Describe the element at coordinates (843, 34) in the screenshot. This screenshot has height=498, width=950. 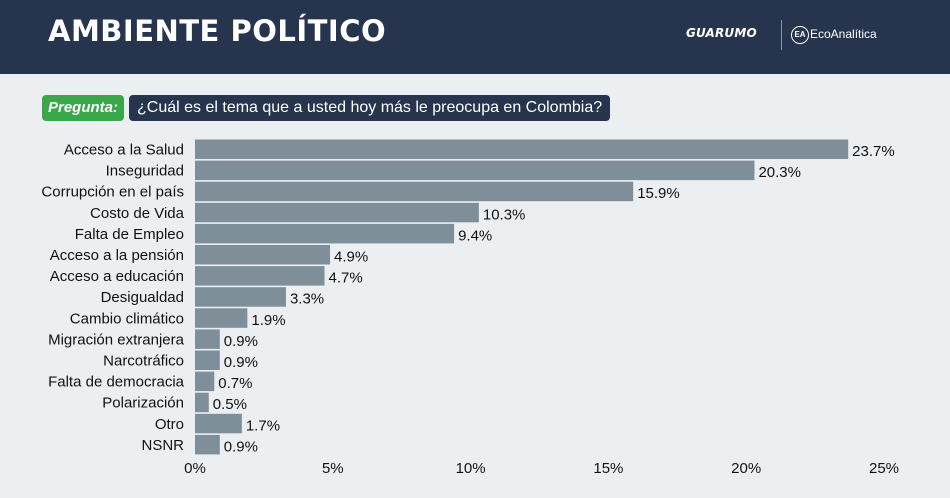
I see `ecoanalitica-logo: EcoAnalítica` at that location.